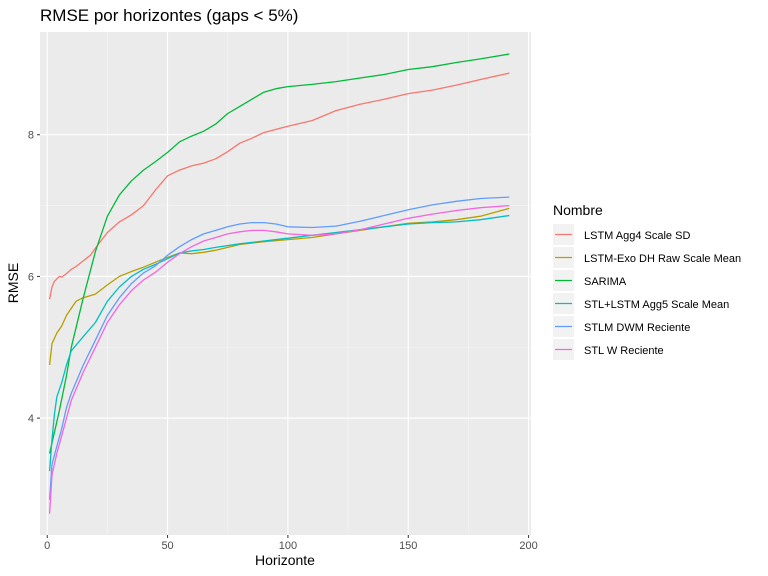 This screenshot has width=768, height=576. Describe the element at coordinates (624, 351) in the screenshot. I see `legend-label: STL W Reciente` at that location.